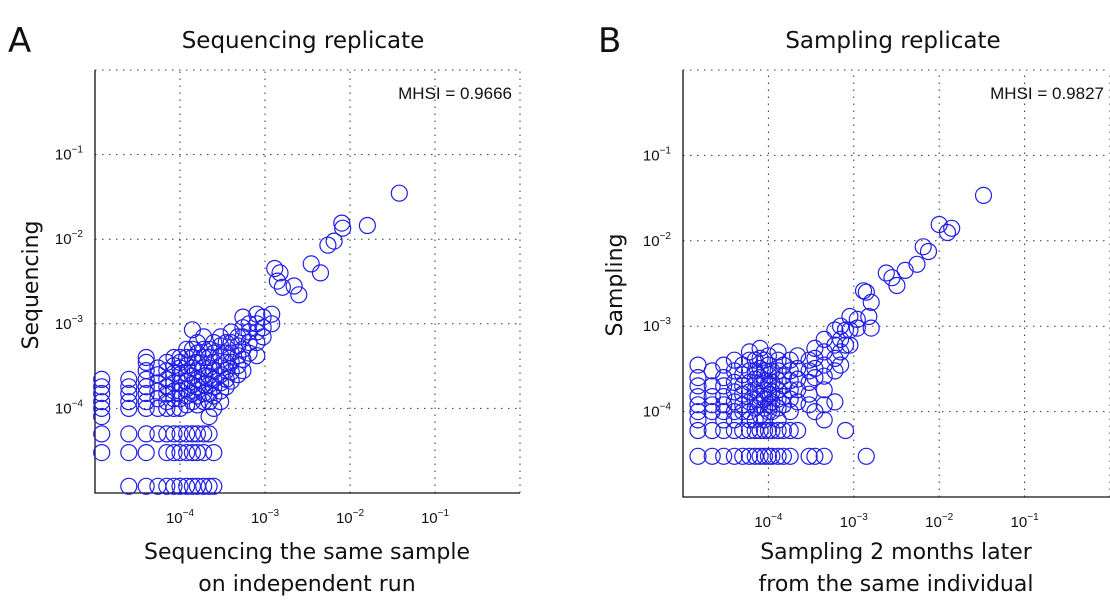 The height and width of the screenshot is (609, 1110). Describe the element at coordinates (609, 41) in the screenshot. I see `panel-letter-b: B` at that location.